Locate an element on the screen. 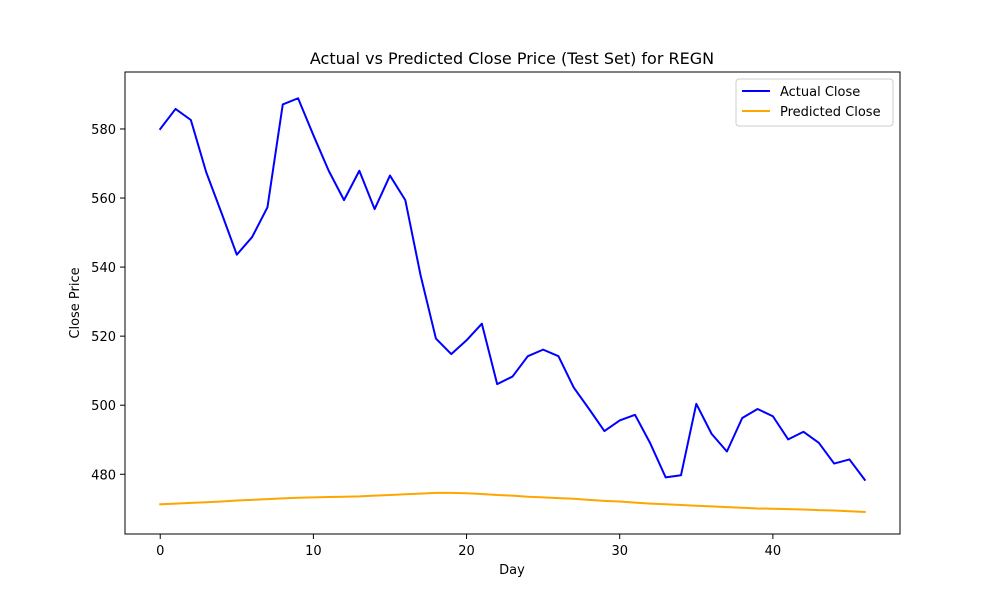 The image size is (1000, 600). x-tick-label: 20 is located at coordinates (466, 551).